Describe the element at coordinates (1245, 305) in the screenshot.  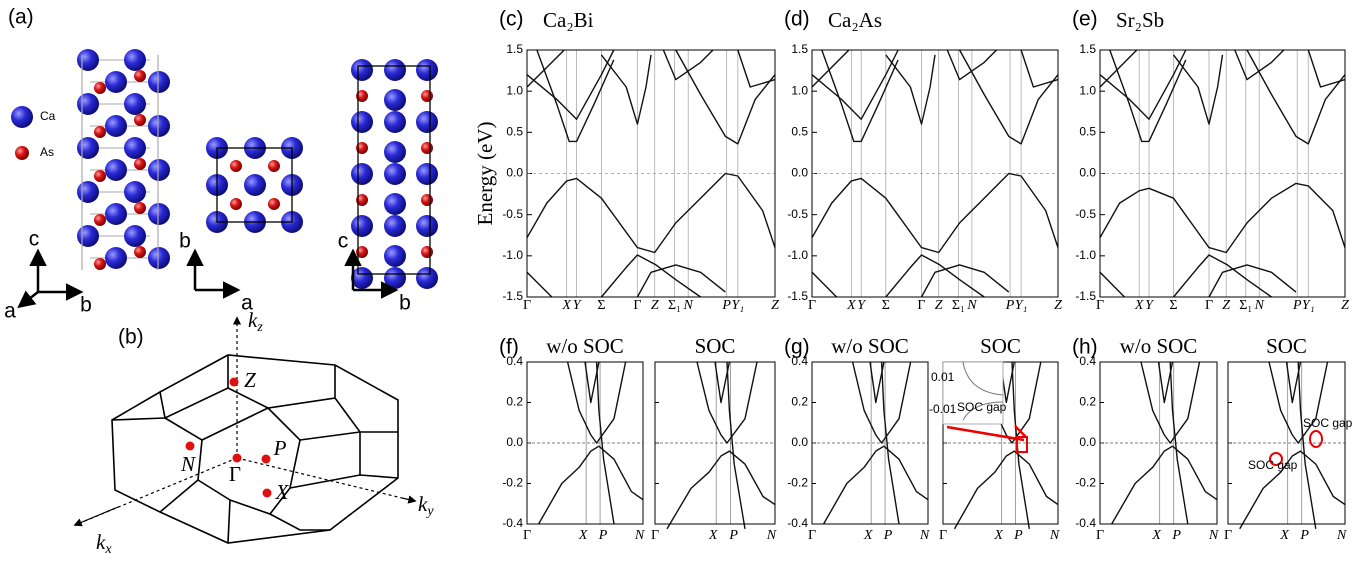
I see `k-point-label: Σ₁` at that location.